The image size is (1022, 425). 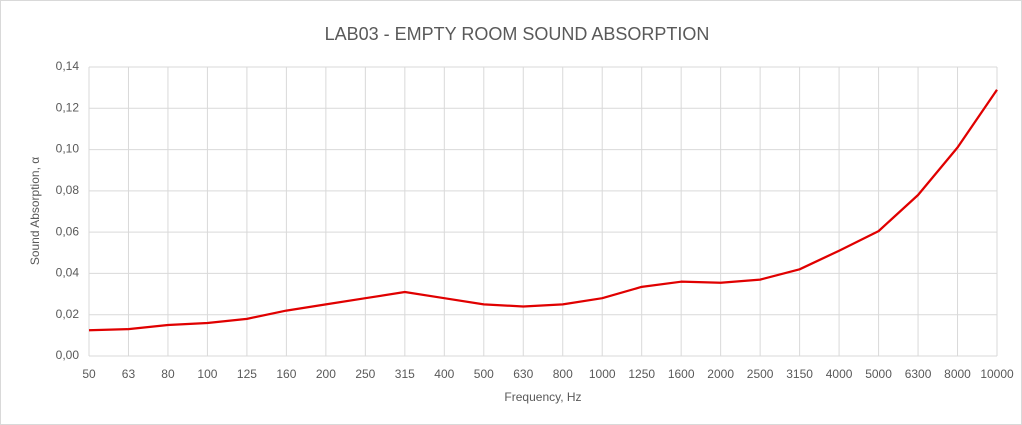 What do you see at coordinates (68, 107) in the screenshot?
I see `y-tick-label: 0,12` at bounding box center [68, 107].